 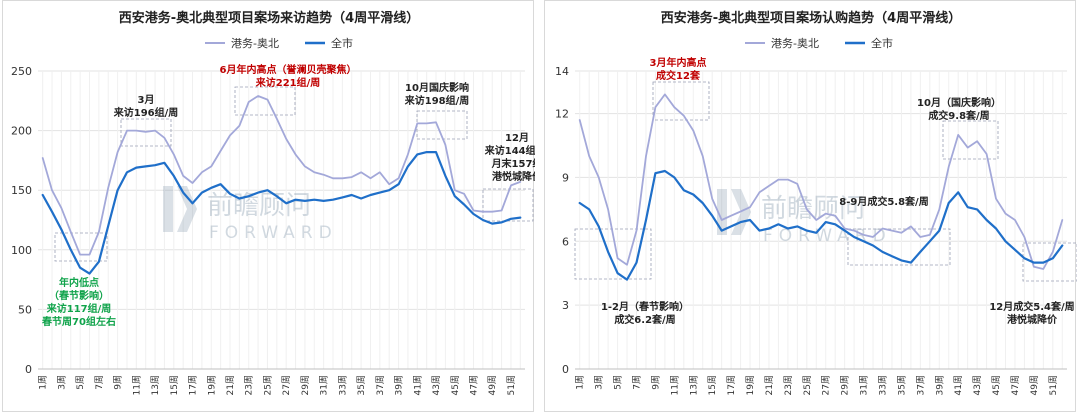 What do you see at coordinates (517, 138) in the screenshot?
I see `annotation-line: 12月` at bounding box center [517, 138].